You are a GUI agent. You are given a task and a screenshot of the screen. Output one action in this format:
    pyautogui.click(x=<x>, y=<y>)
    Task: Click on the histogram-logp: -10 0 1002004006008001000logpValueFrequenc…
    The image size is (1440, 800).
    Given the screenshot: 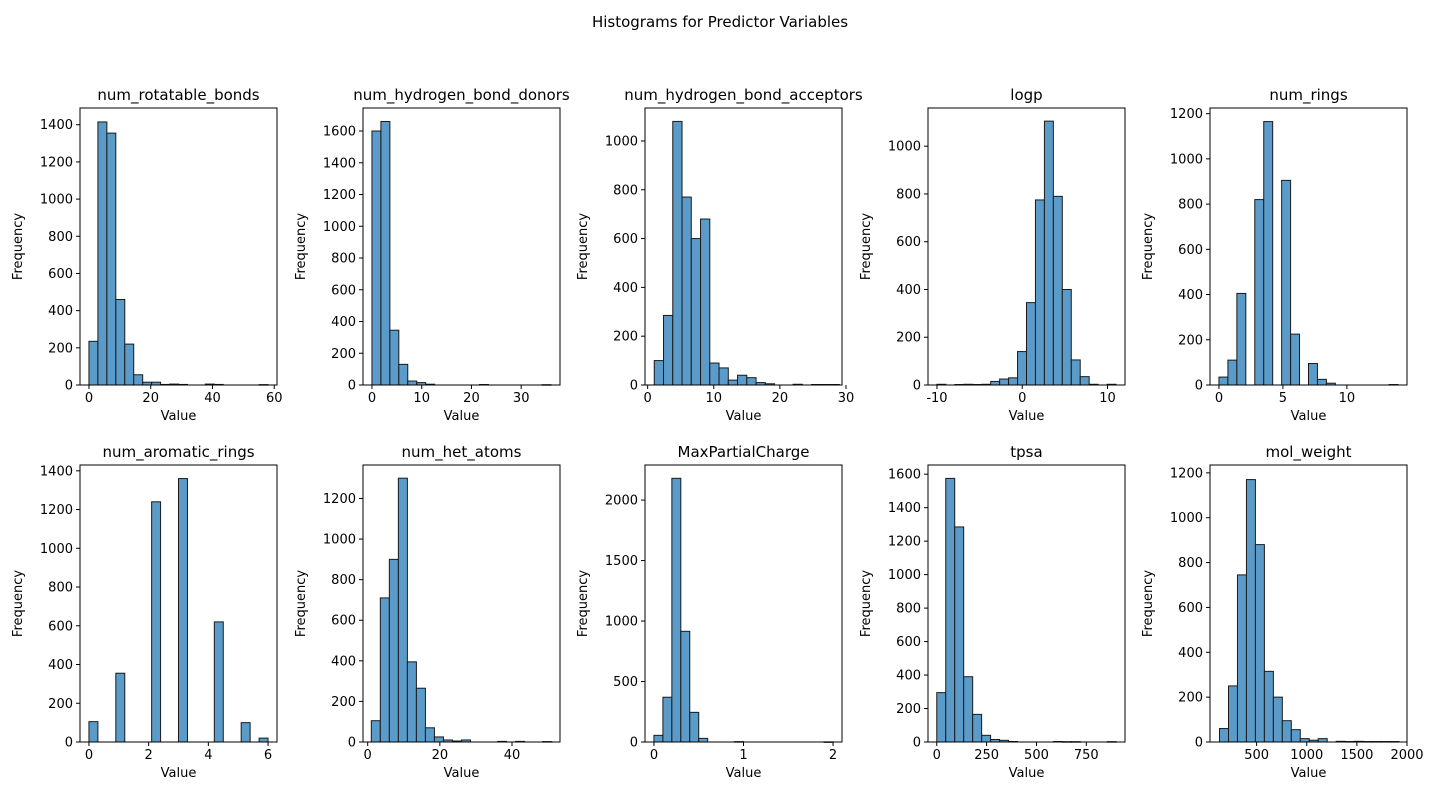 What is the action you would take?
    pyautogui.click(x=992, y=255)
    